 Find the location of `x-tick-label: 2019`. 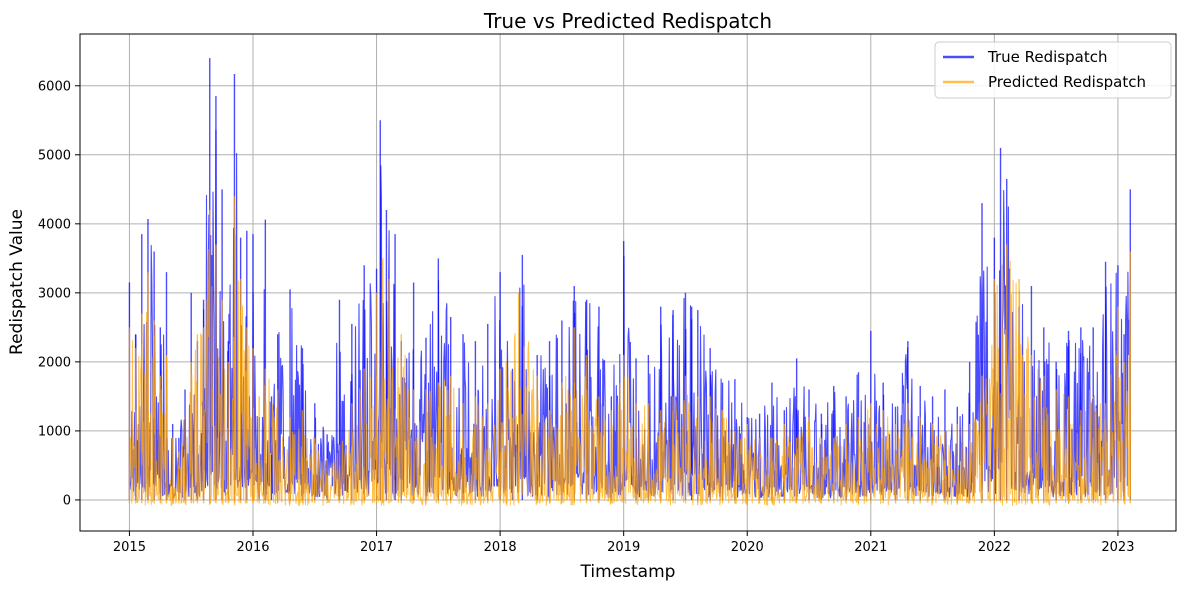

x-tick-label: 2019 is located at coordinates (623, 547).